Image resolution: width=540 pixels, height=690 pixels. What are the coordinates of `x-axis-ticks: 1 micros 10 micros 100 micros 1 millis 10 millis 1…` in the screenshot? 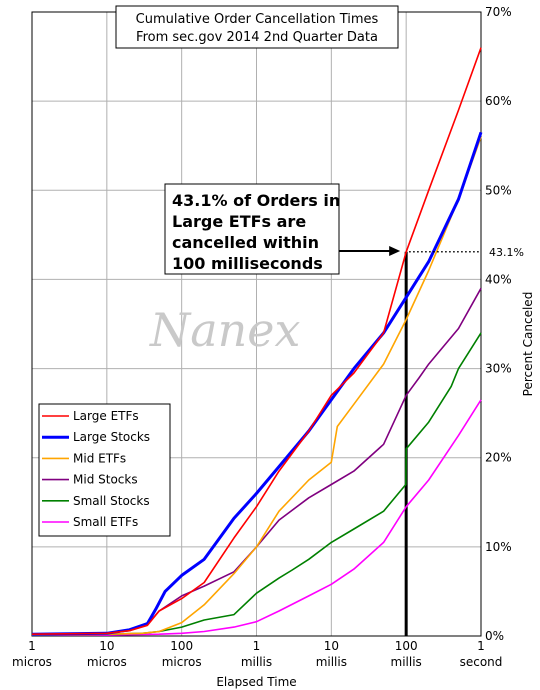 It's located at (257, 654).